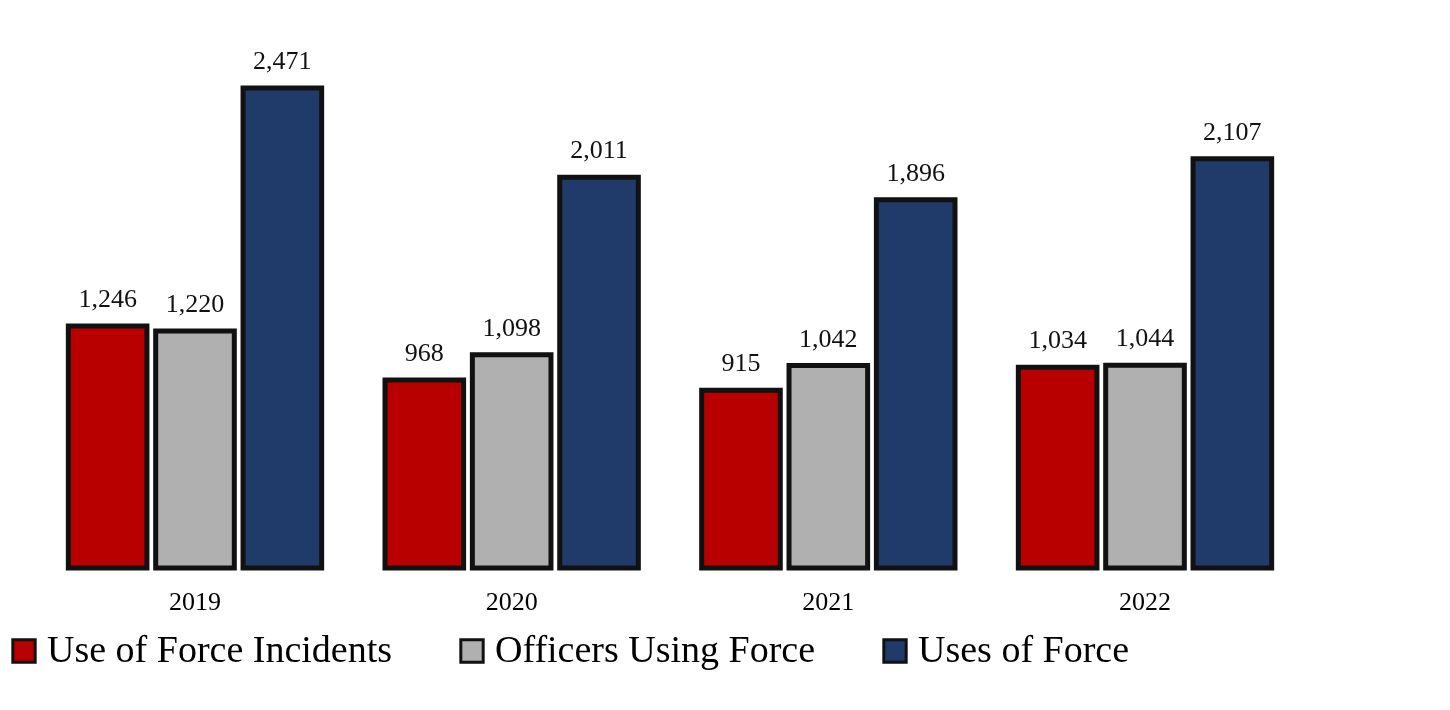  I want to click on x-tick-label: 2019, so click(195, 601).